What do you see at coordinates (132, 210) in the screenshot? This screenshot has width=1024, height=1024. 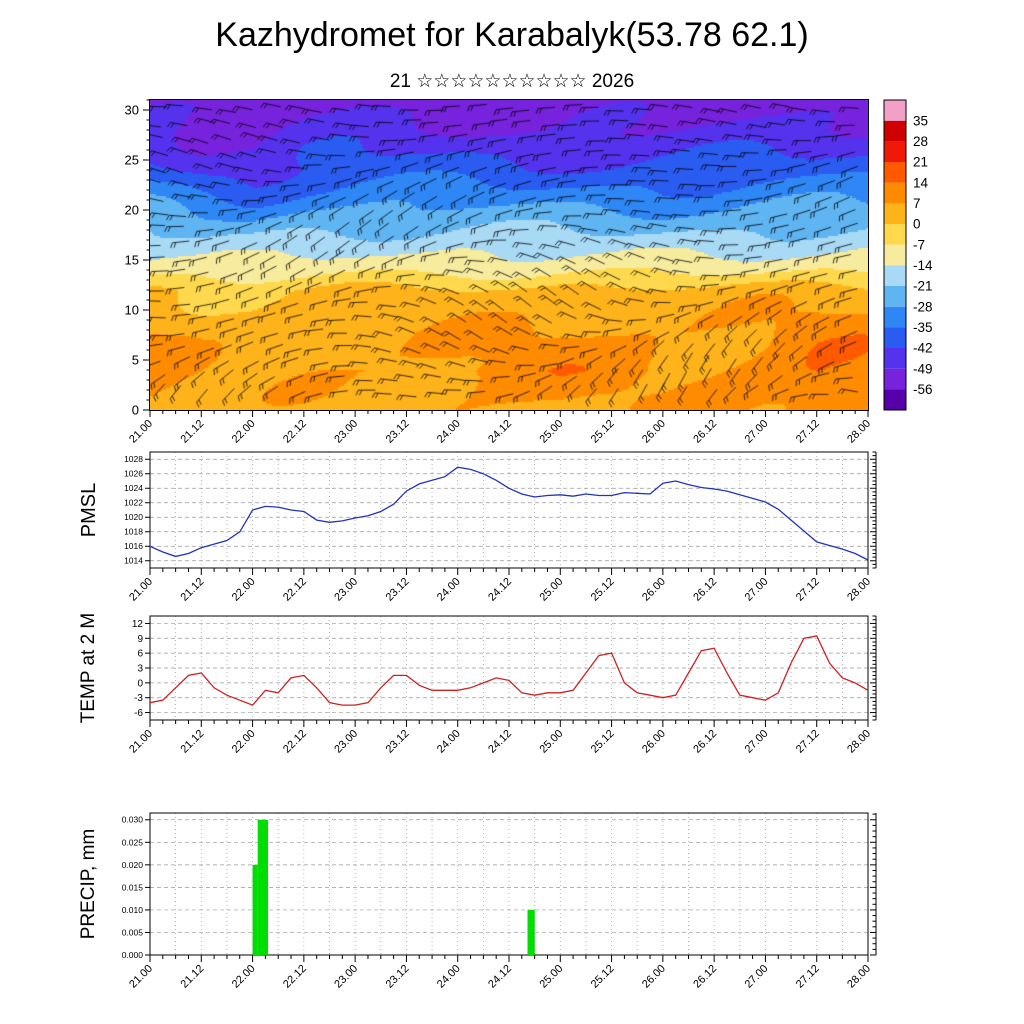 I see `svg-text: 20` at bounding box center [132, 210].